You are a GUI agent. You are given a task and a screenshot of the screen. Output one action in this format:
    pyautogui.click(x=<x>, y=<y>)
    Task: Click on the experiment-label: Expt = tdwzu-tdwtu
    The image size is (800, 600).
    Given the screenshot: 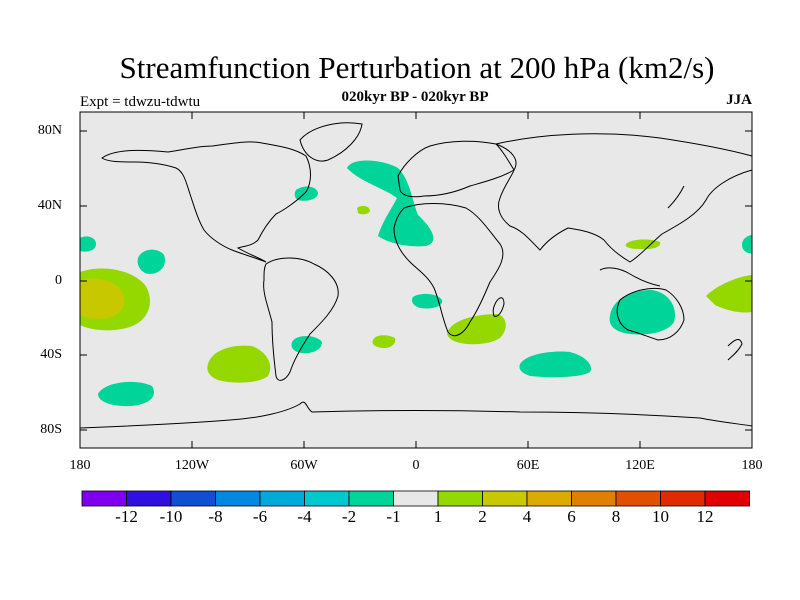 What is the action you would take?
    pyautogui.click(x=140, y=102)
    